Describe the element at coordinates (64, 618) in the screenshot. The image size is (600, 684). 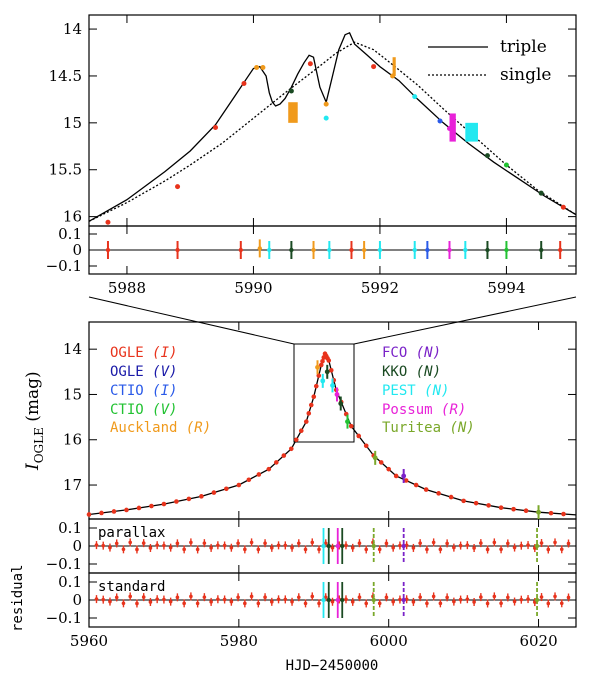
I see `std-ytick-label: −0.1` at that location.